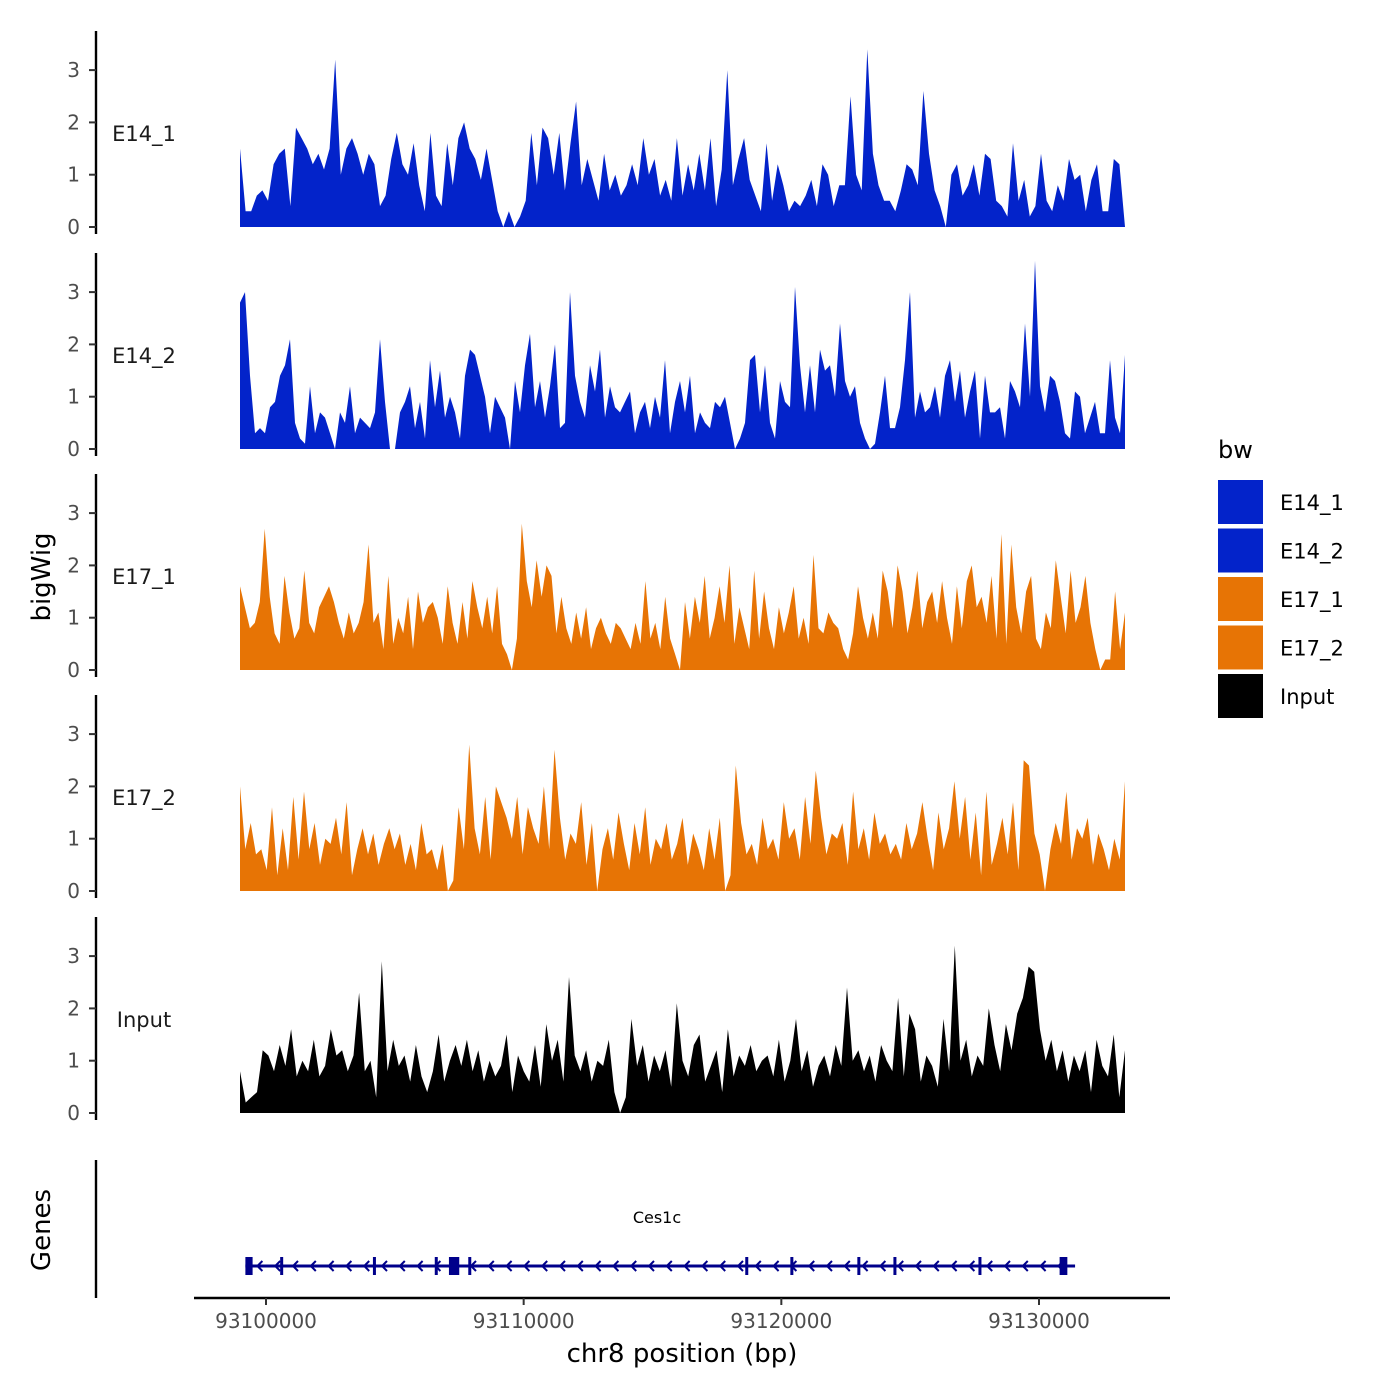 This screenshot has width=1400, height=1400. Describe the element at coordinates (1039, 1321) in the screenshot. I see `x-tick-label: 93130000` at that location.